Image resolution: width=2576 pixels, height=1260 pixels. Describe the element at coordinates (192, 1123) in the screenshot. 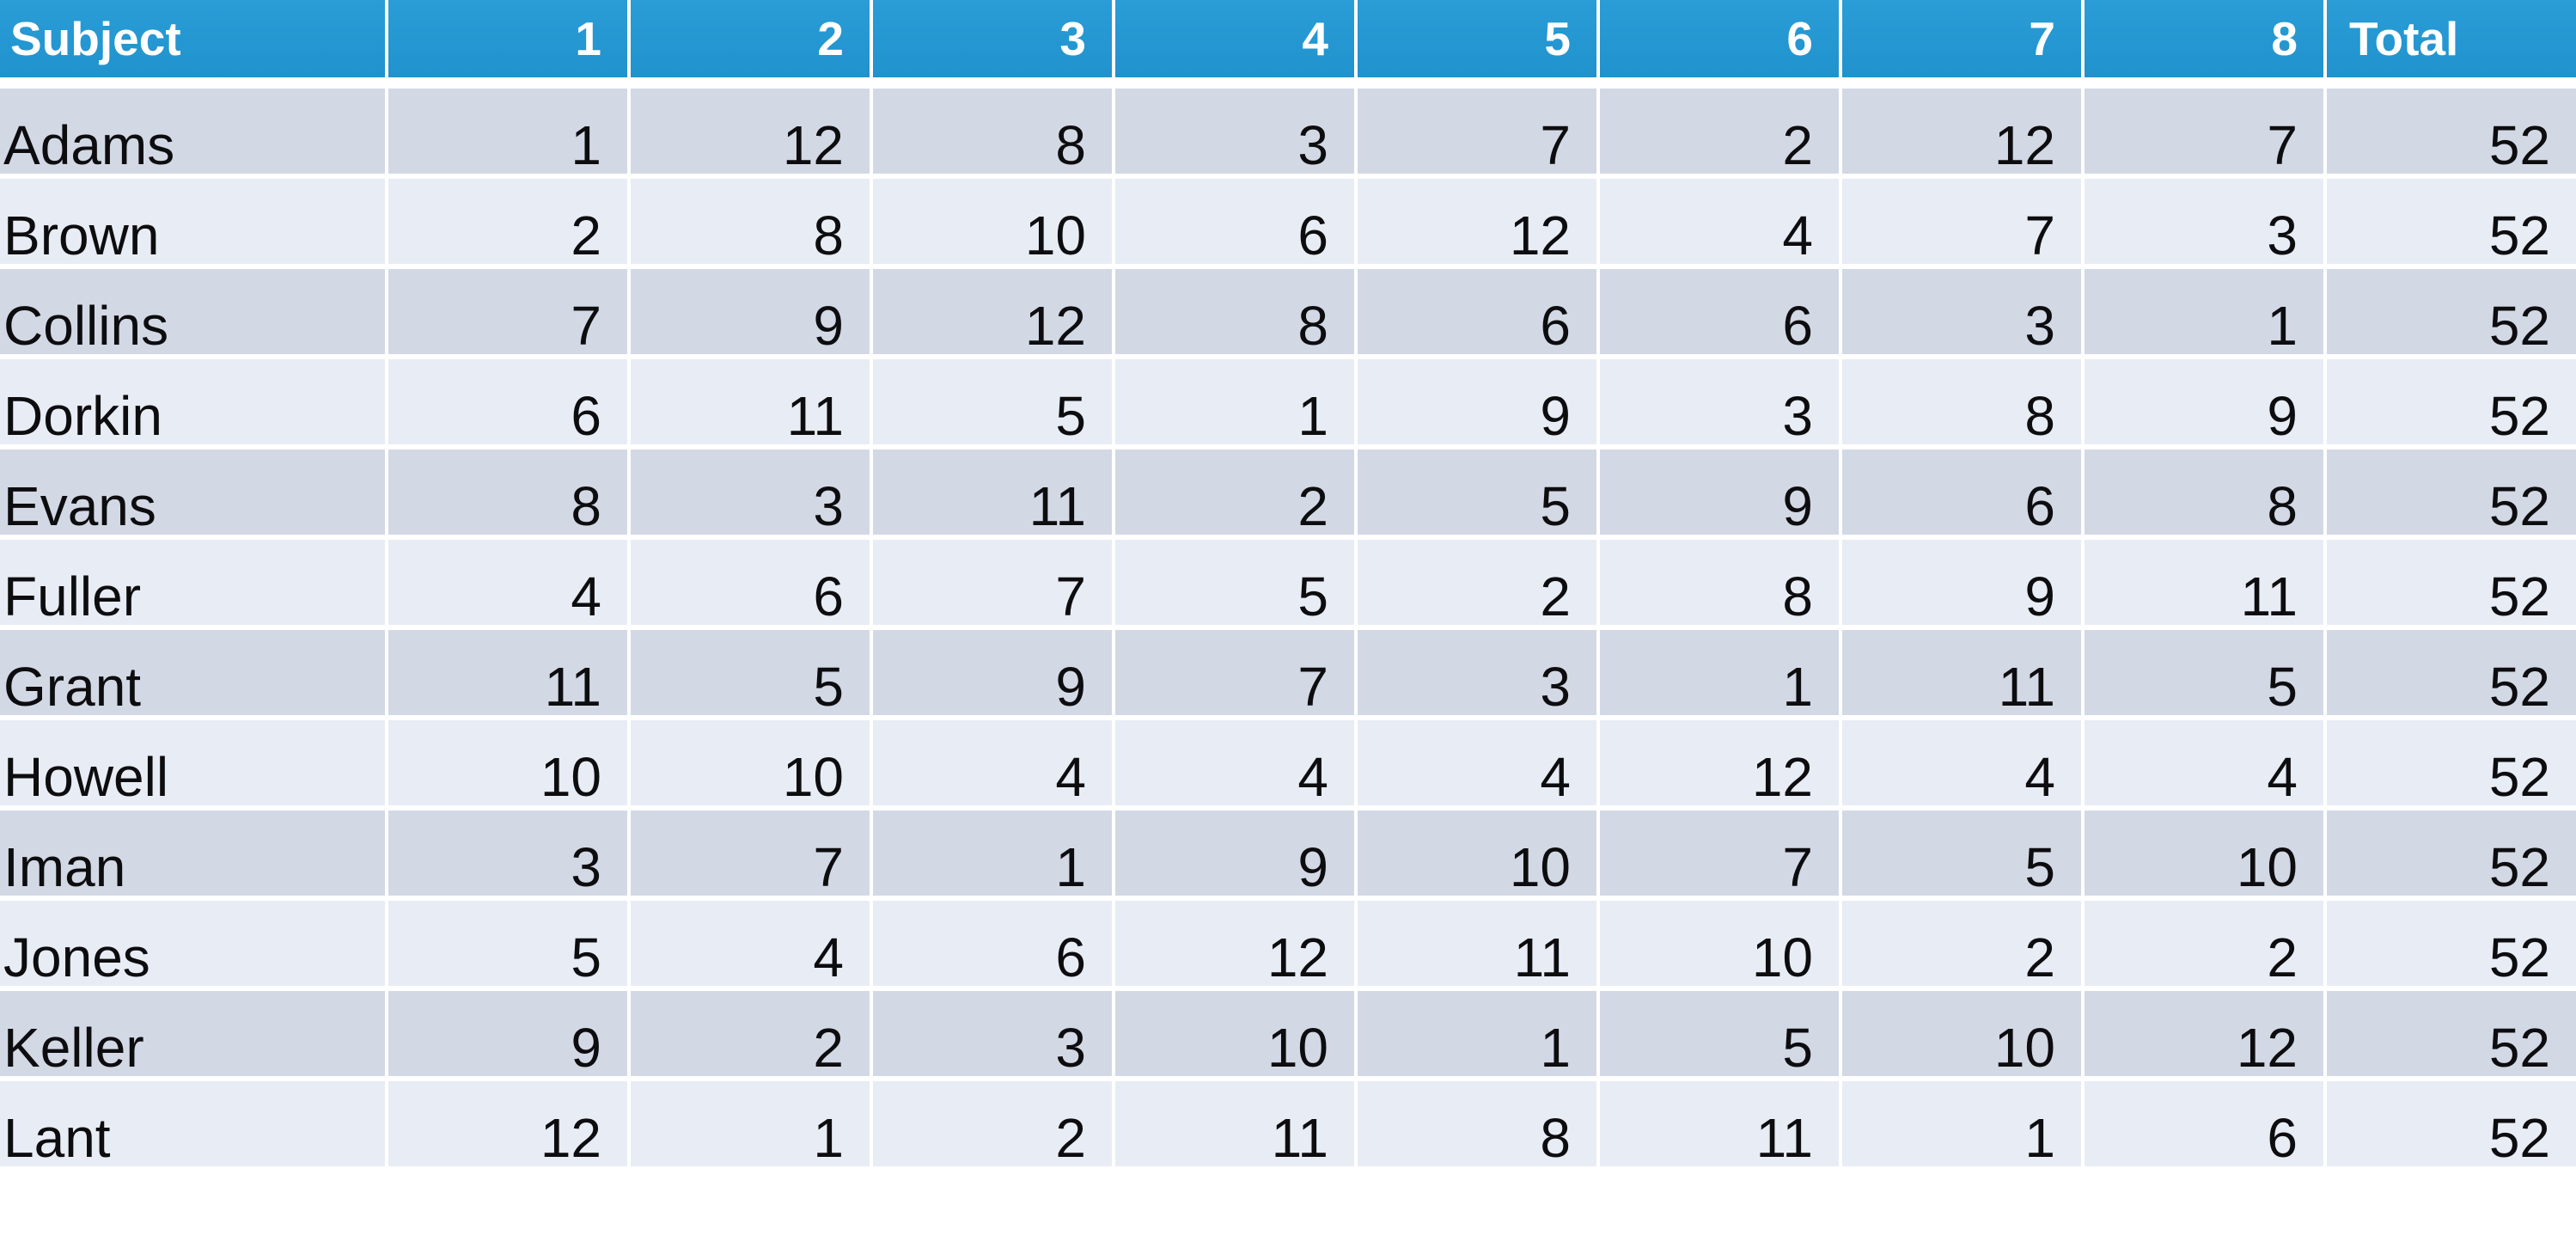

I see `row-label: Lant` at that location.